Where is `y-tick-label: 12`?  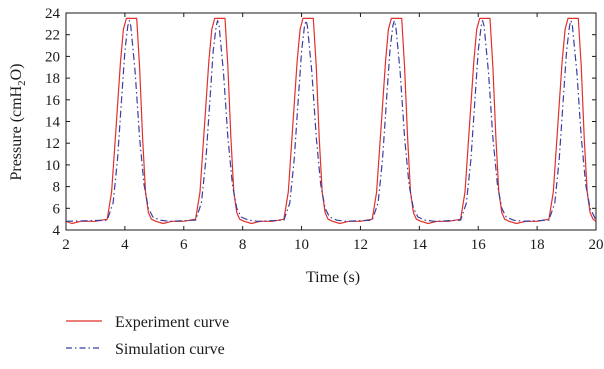
y-tick-label: 12 is located at coordinates (52, 144).